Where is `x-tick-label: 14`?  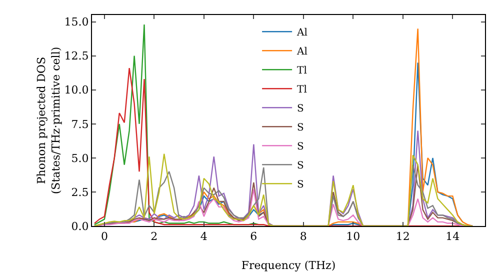 x-tick-label: 14 is located at coordinates (453, 237).